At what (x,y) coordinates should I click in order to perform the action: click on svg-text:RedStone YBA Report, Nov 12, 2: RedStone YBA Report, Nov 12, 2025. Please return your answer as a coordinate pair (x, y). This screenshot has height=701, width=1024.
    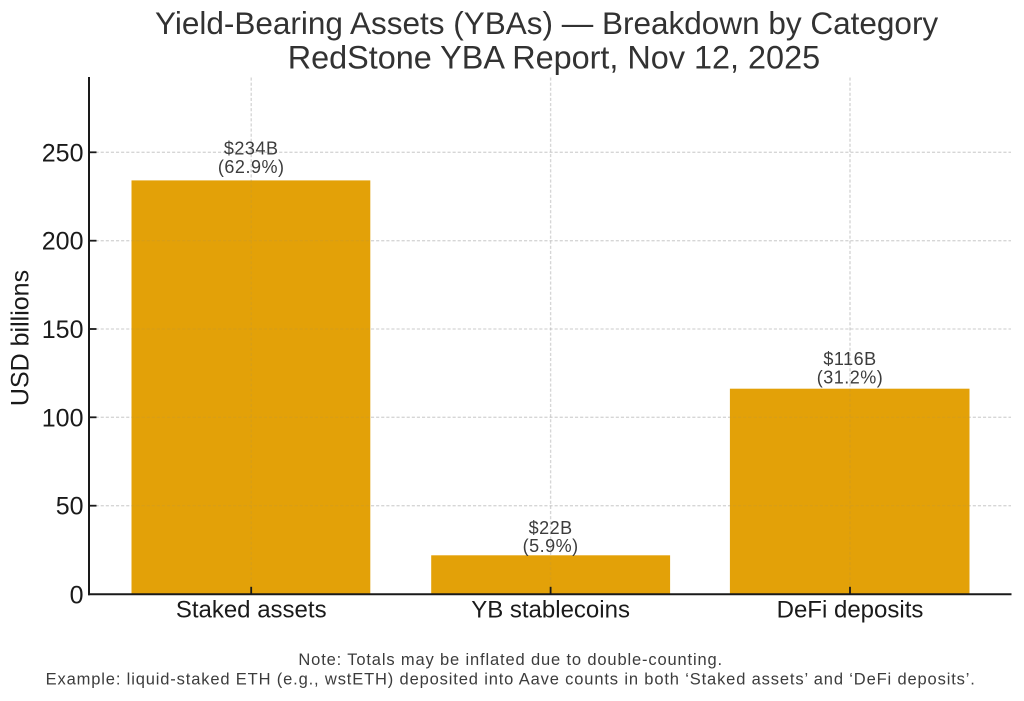
    Looking at the image, I should click on (554, 57).